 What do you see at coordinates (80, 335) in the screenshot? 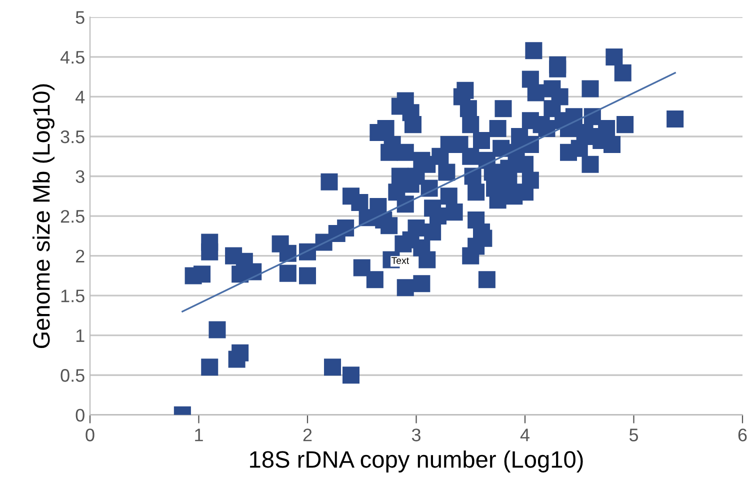
I see `y-tick-label: 1` at bounding box center [80, 335].